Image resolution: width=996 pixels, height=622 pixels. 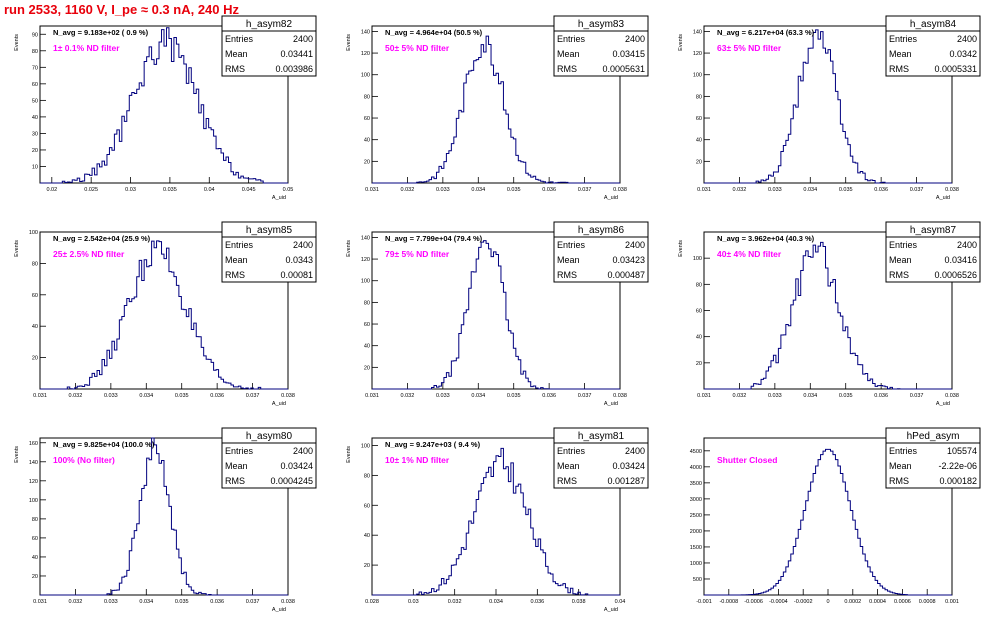 I want to click on x-tick-label: 0.0004, so click(x=877, y=602).